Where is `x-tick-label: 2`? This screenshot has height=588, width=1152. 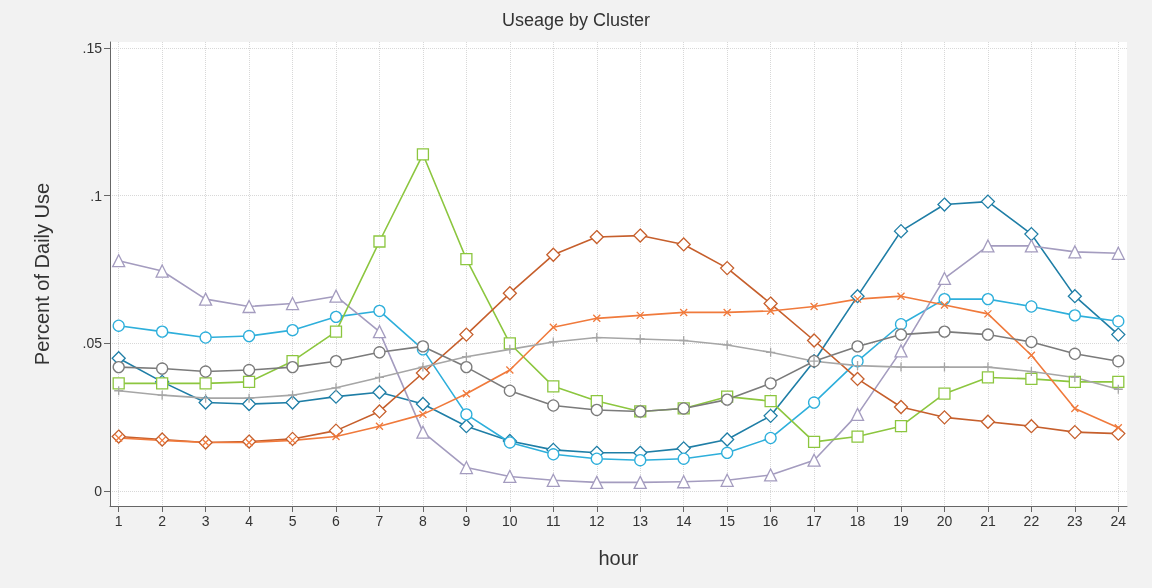 x-tick-label: 2 is located at coordinates (162, 521).